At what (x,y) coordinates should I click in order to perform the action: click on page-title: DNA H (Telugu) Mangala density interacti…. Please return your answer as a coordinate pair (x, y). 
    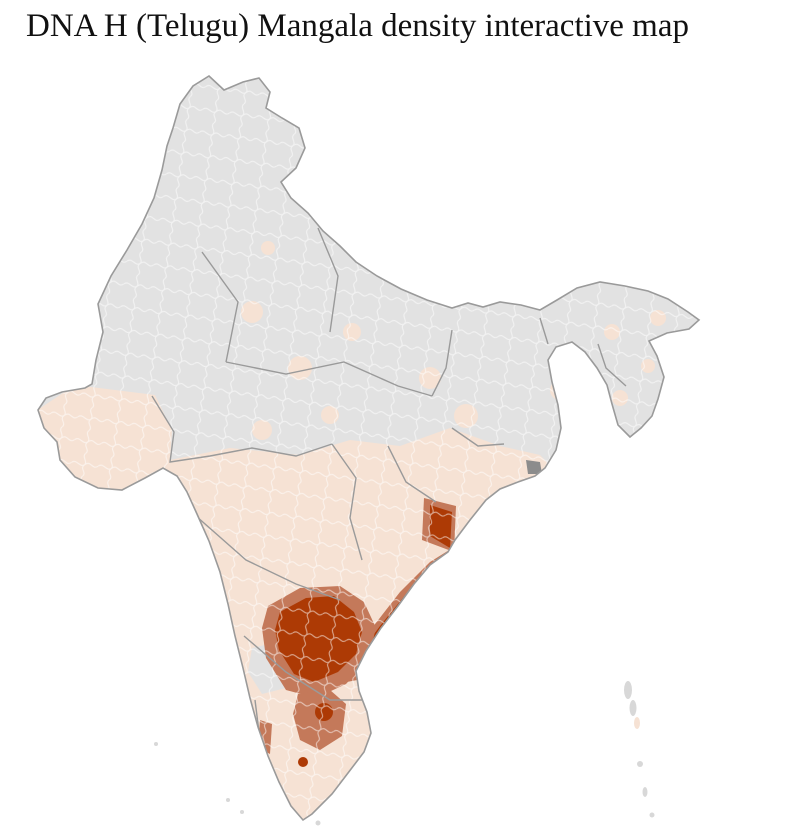
    Looking at the image, I should click on (357, 26).